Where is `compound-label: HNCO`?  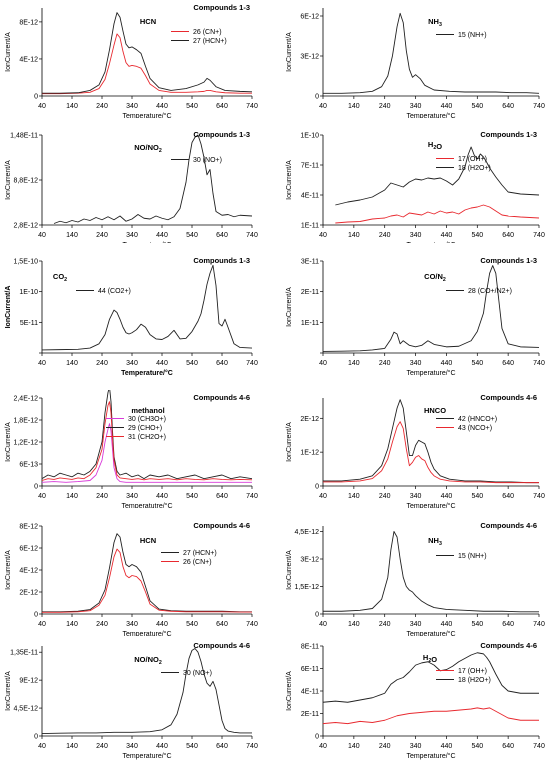 compound-label: HNCO is located at coordinates (435, 410).